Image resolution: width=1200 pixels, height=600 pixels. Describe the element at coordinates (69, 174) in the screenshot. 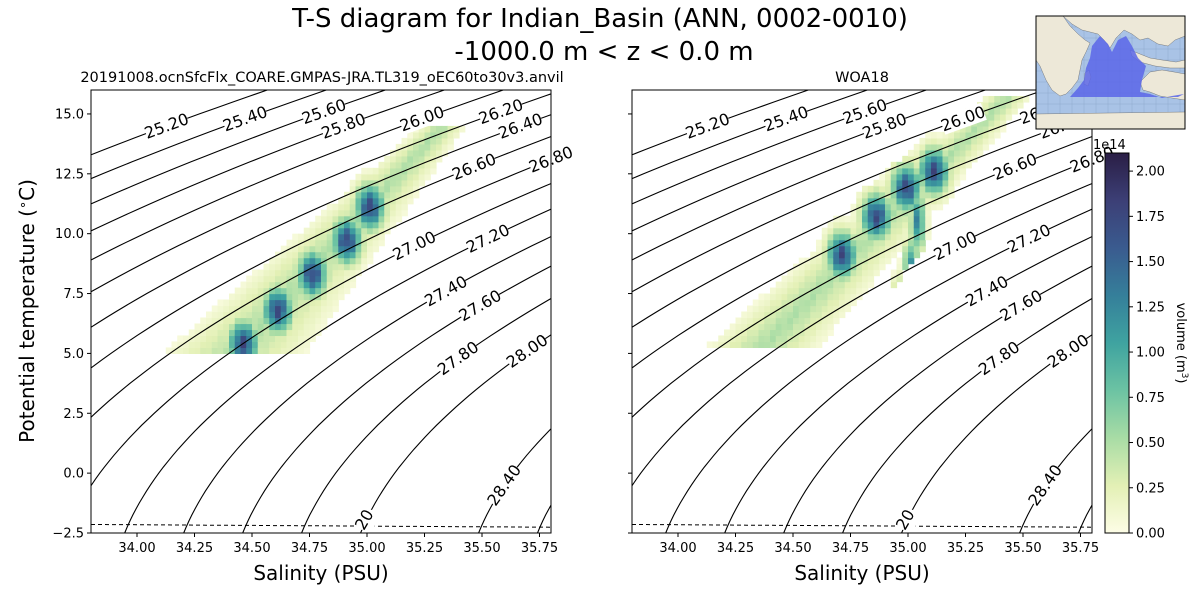

I see `y-tick-label: 12.5` at that location.